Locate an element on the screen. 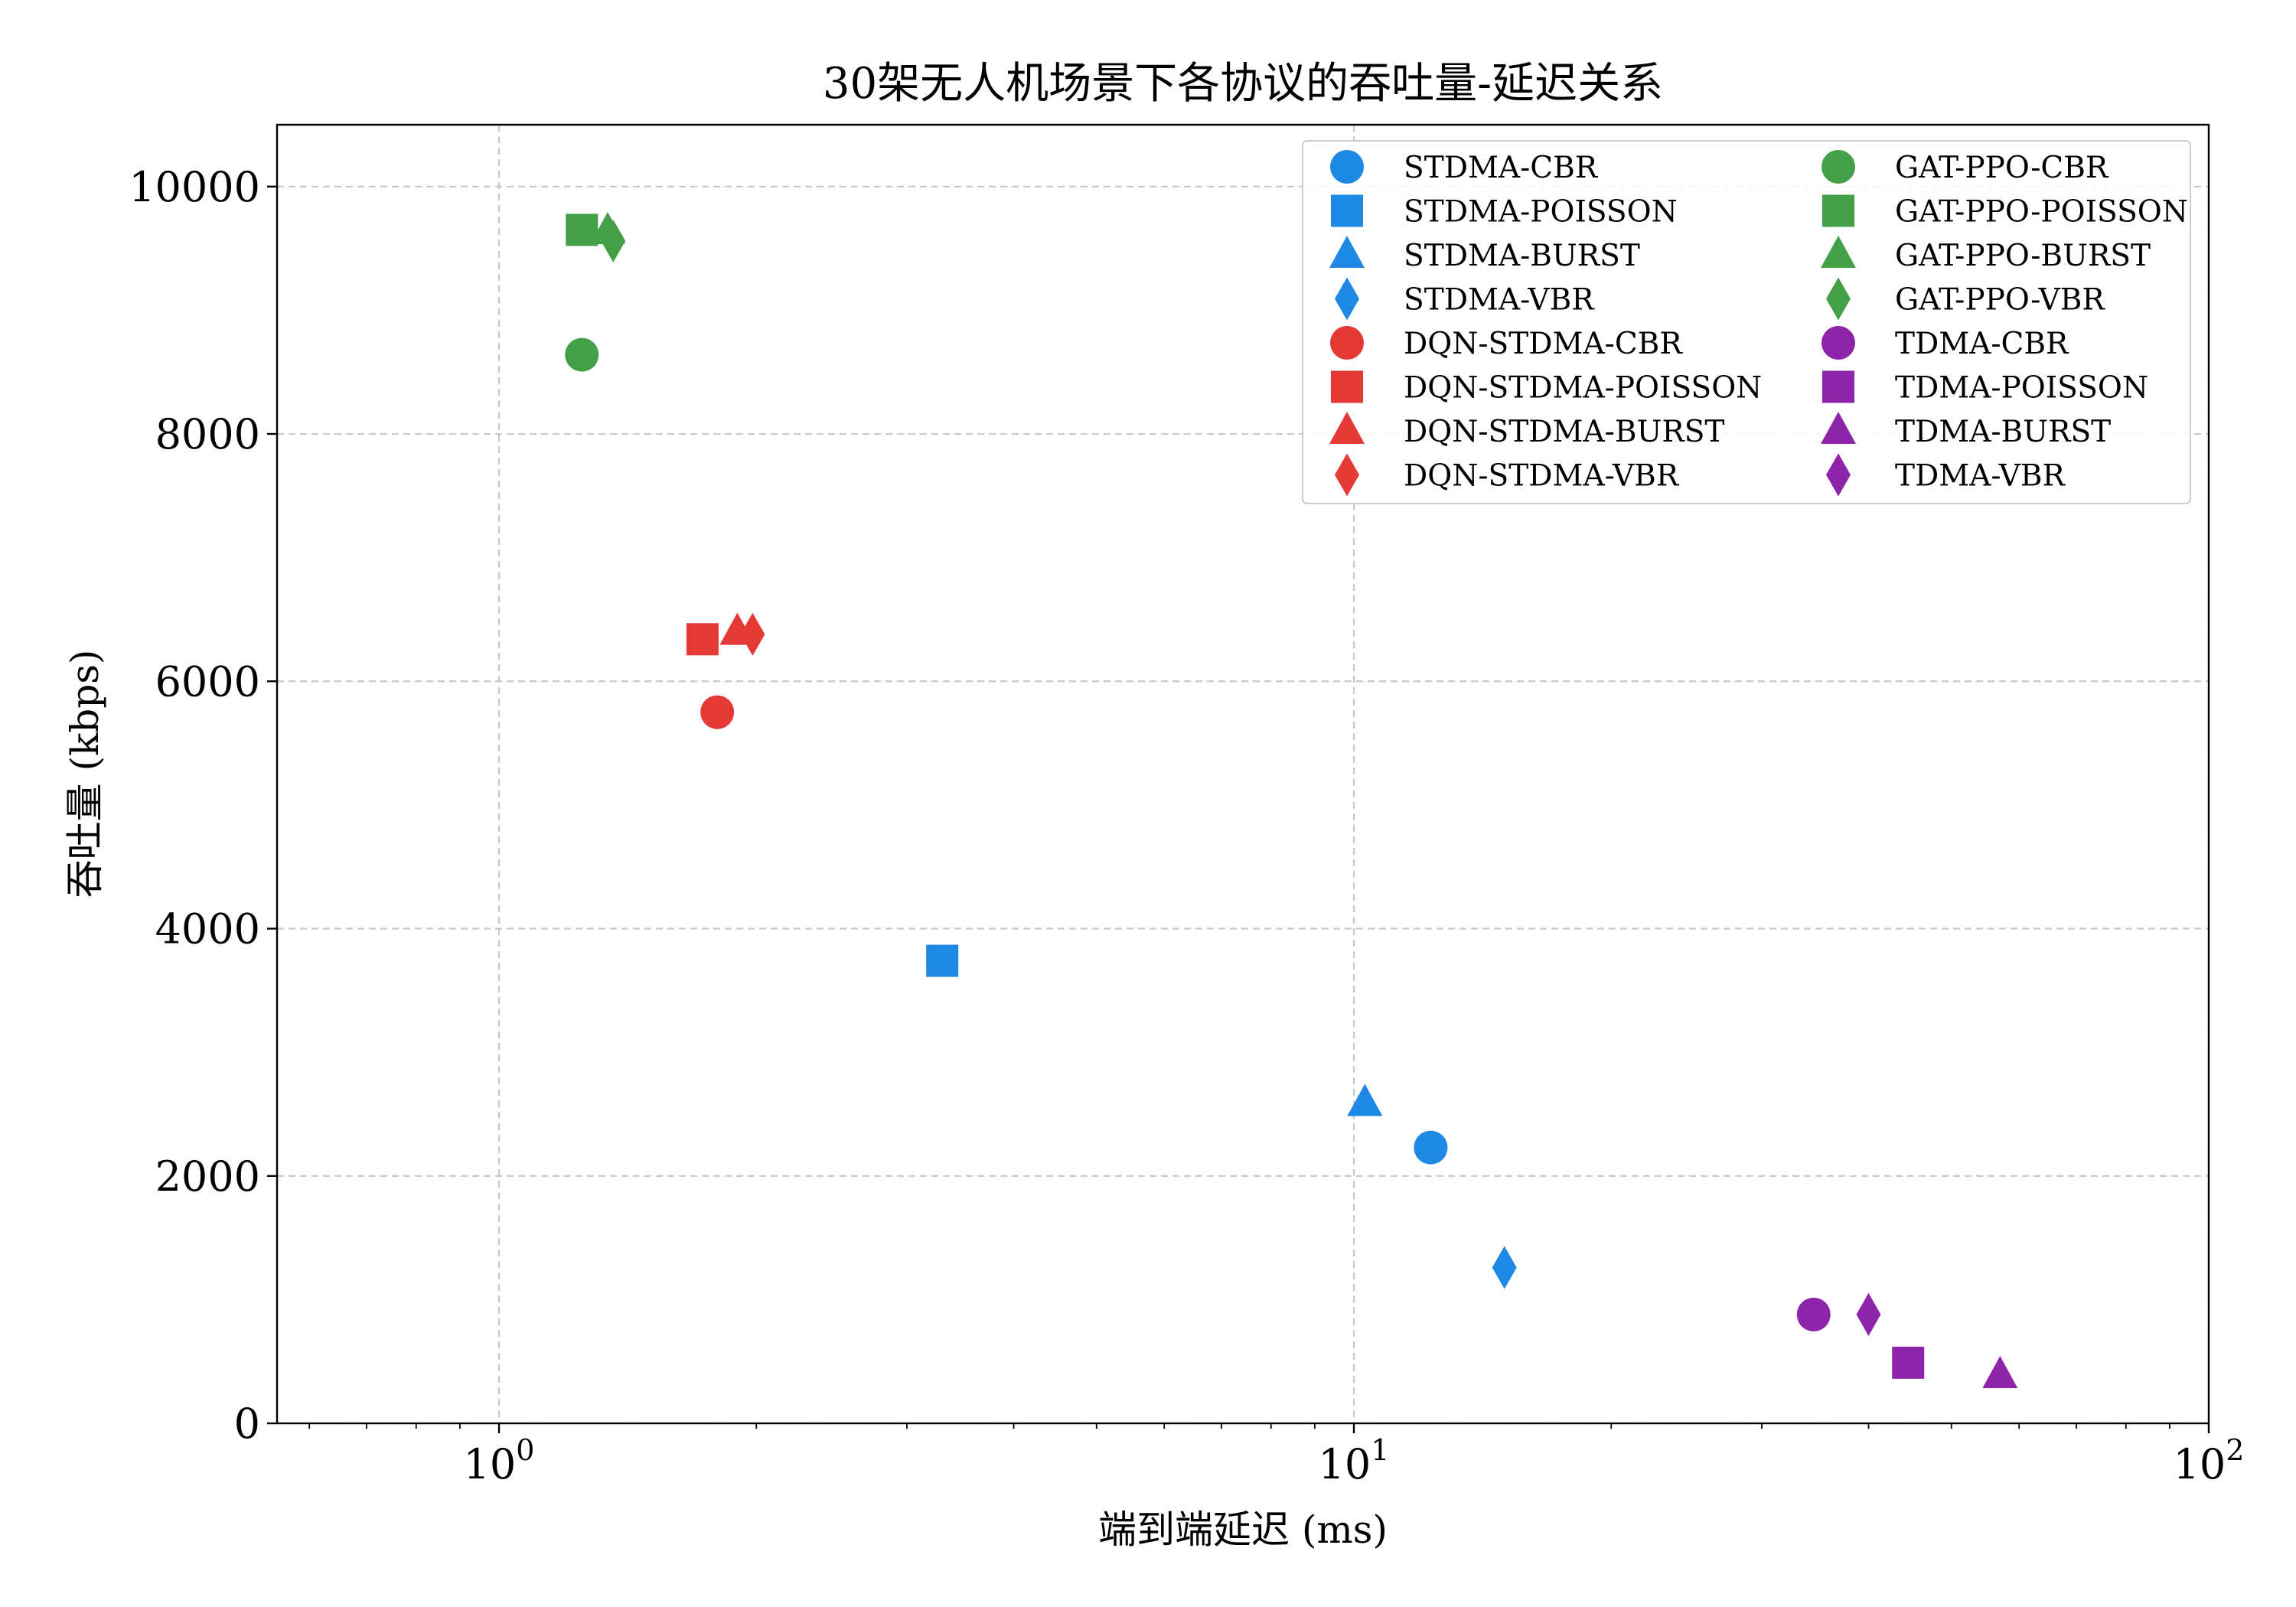 The width and height of the screenshot is (2296, 1607). legend-label: GAT-PPO-POISSON is located at coordinates (2041, 212).